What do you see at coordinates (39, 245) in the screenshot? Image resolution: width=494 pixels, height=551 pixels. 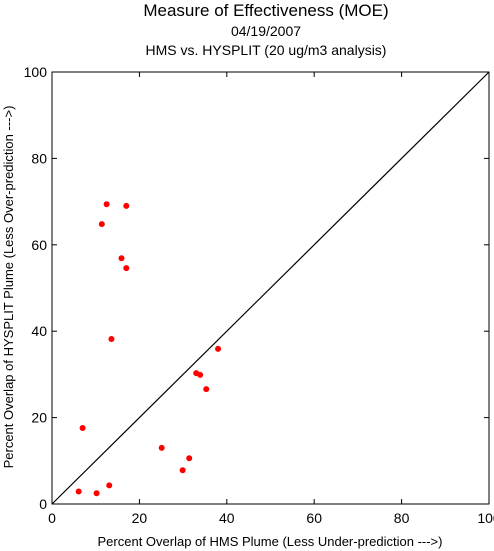 I see `y-tick-label: 60` at bounding box center [39, 245].